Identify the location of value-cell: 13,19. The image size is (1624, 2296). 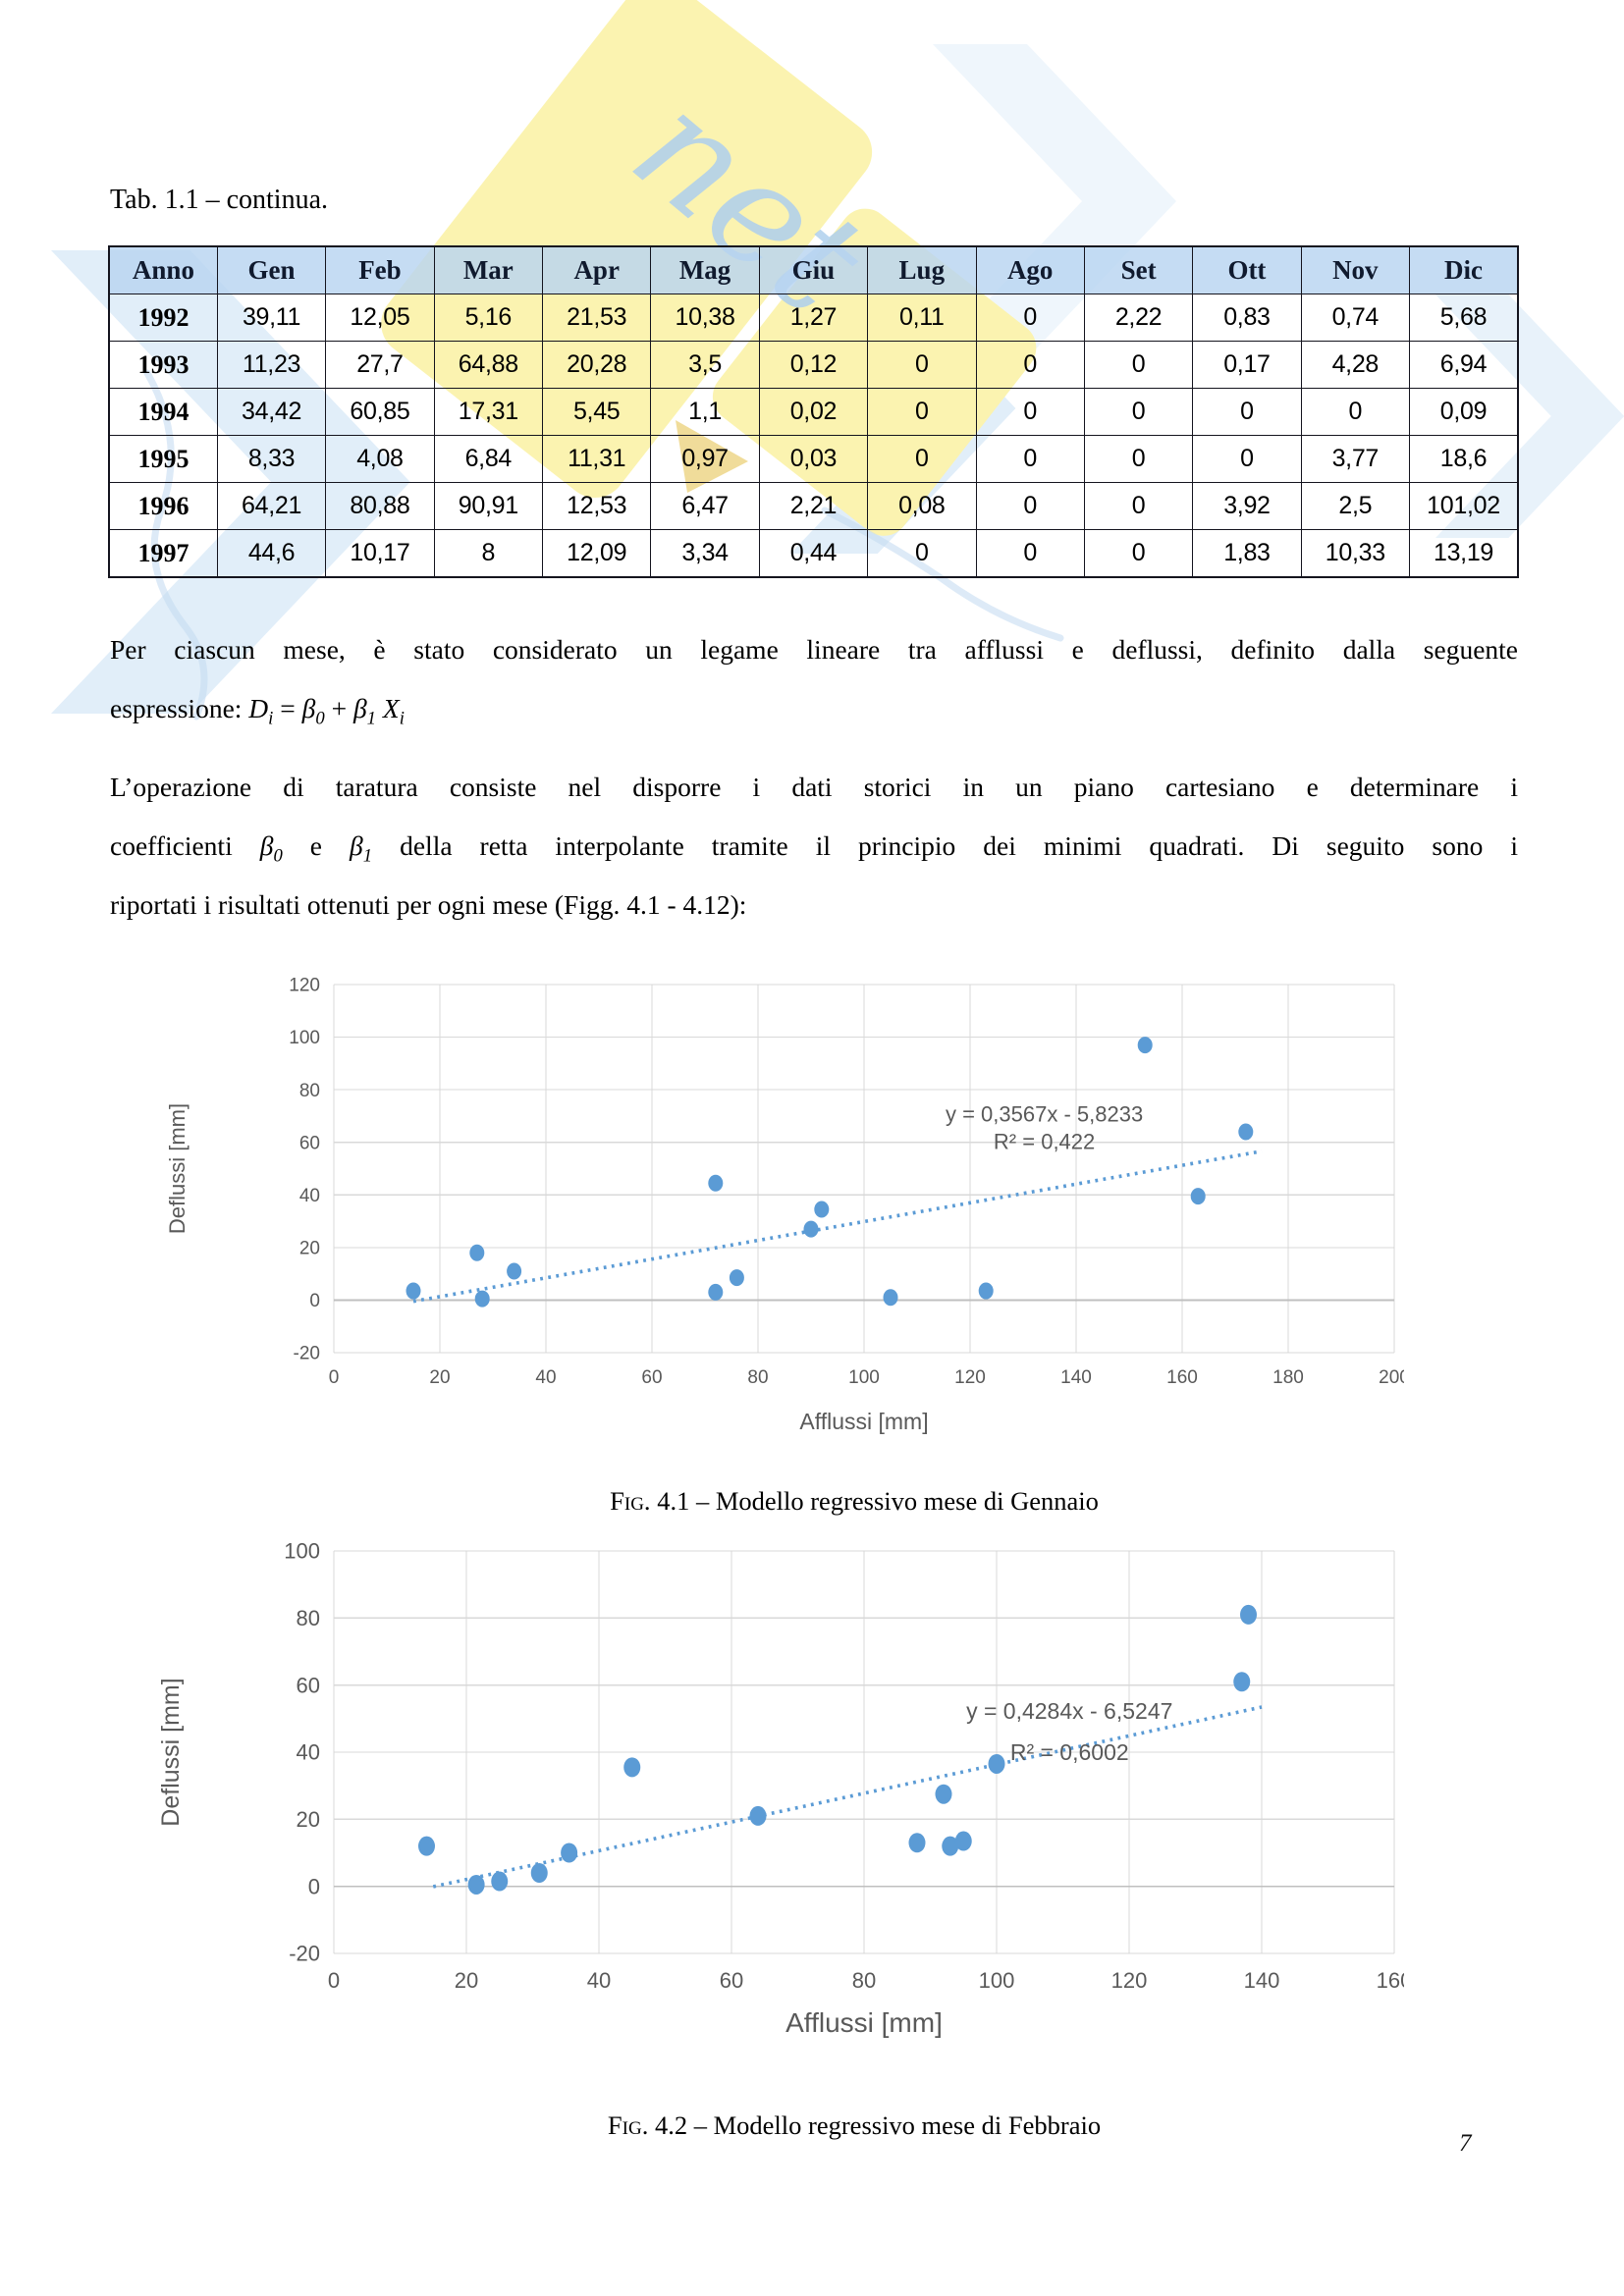
(1464, 553).